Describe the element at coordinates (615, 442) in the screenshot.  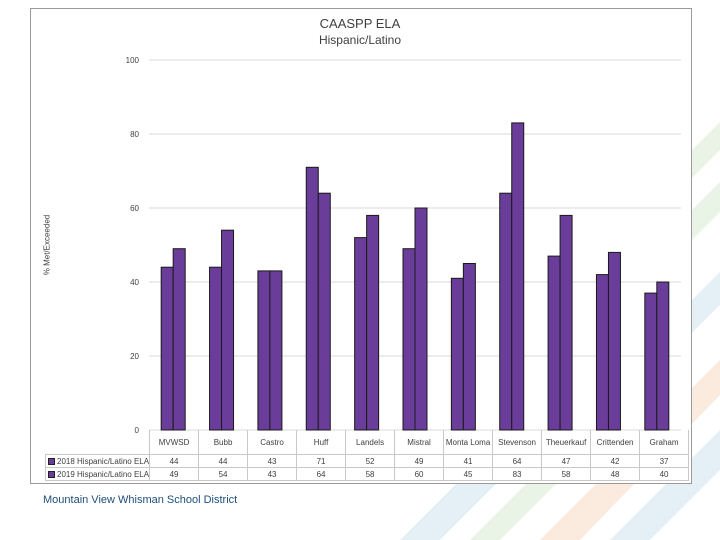
I see `x-tick-label: Crittenden` at that location.